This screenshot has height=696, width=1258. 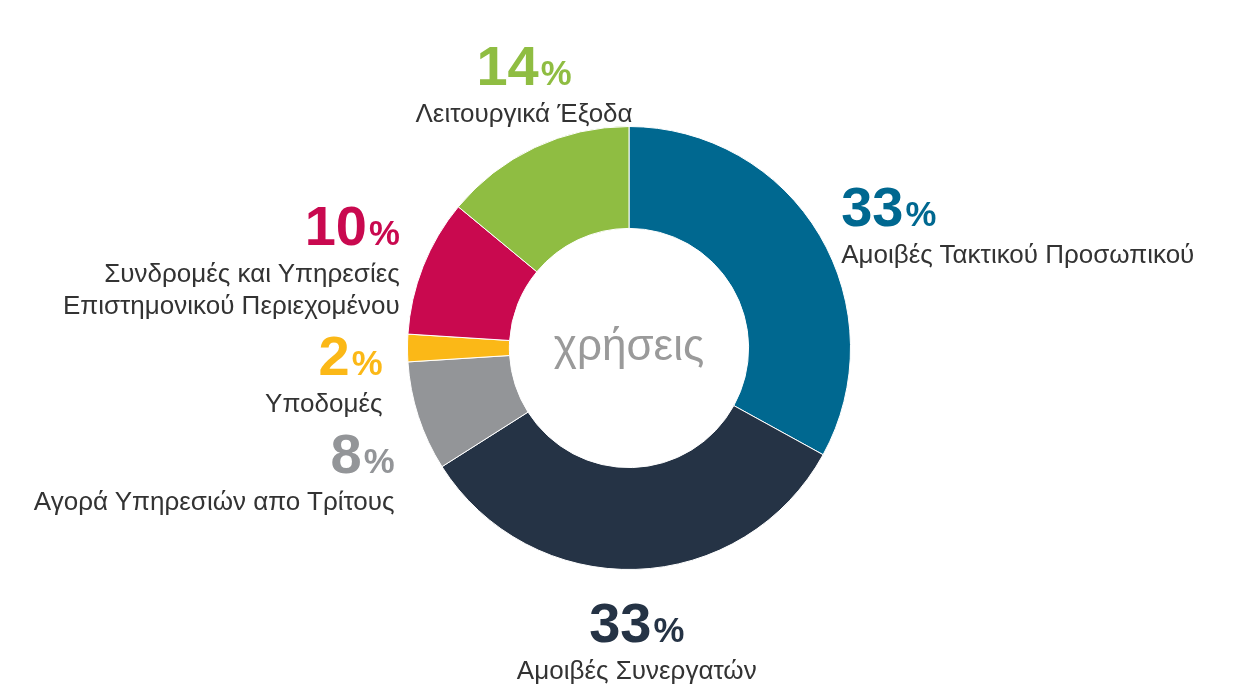 What do you see at coordinates (1018, 254) in the screenshot?
I see `slice-label: Αμοιβές Τακτικού Προσωπικού` at bounding box center [1018, 254].